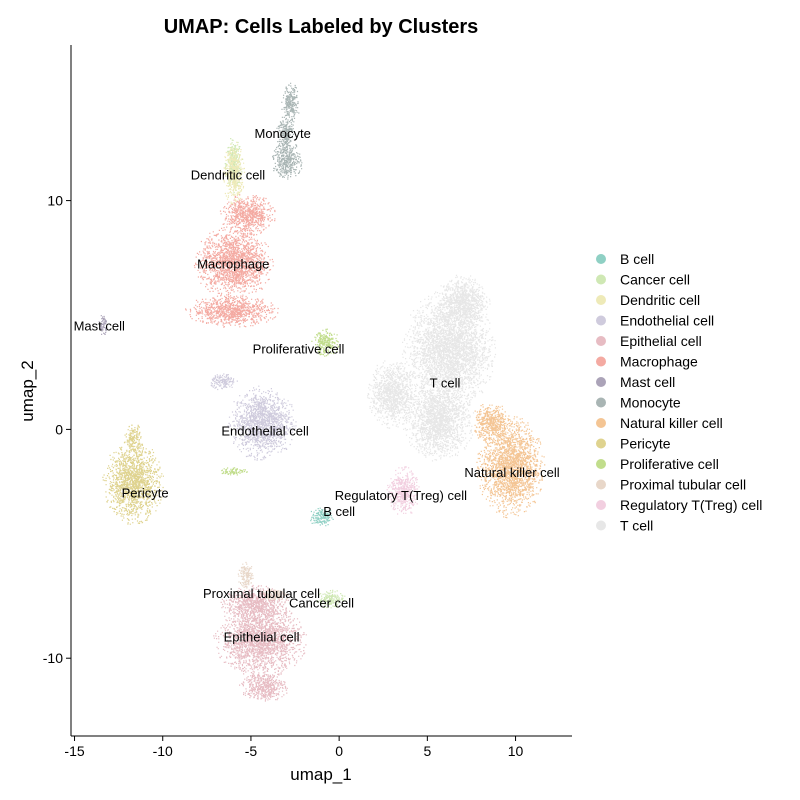 The image size is (800, 800). I want to click on legend-label: Dendritic cell, so click(660, 300).